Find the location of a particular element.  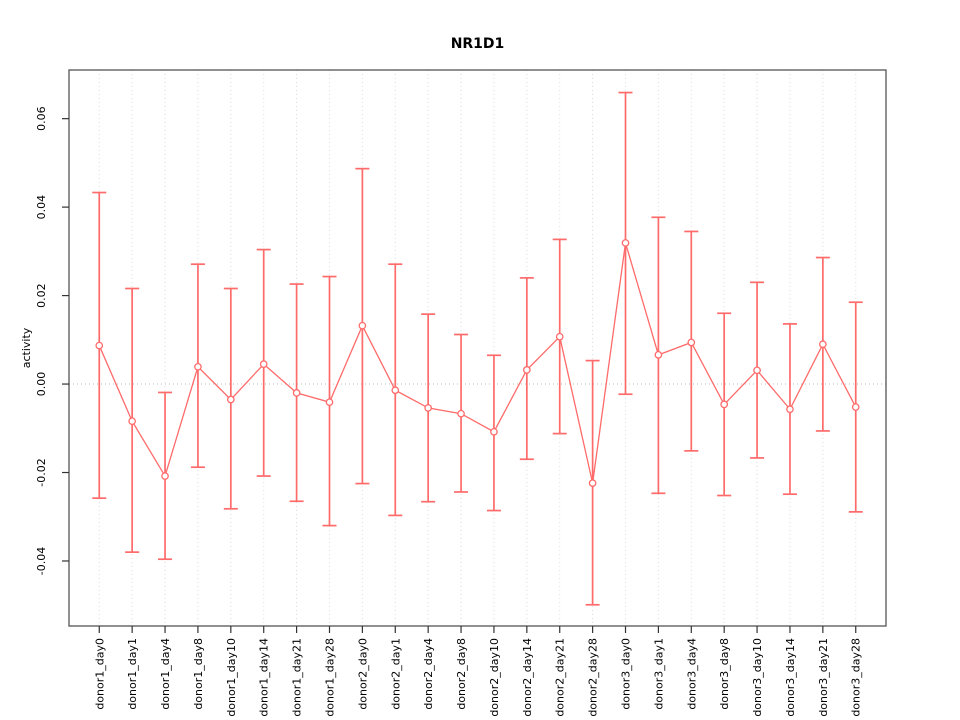

x-axis-label: donor3_day21 is located at coordinates (823, 677).